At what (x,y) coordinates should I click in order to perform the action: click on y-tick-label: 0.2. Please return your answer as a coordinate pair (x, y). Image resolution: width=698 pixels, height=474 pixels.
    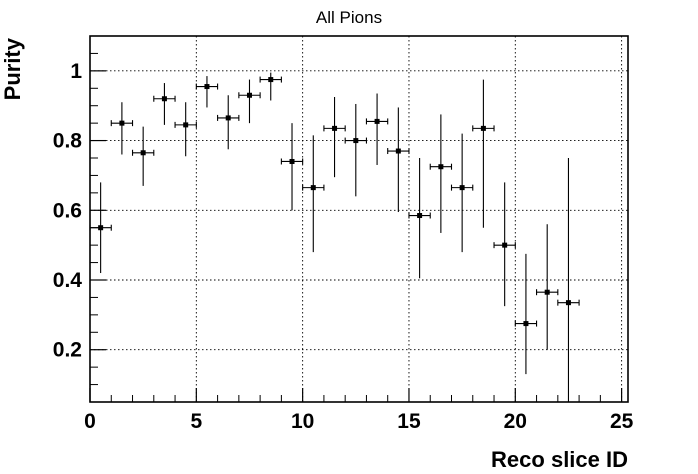
    Looking at the image, I should click on (67, 350).